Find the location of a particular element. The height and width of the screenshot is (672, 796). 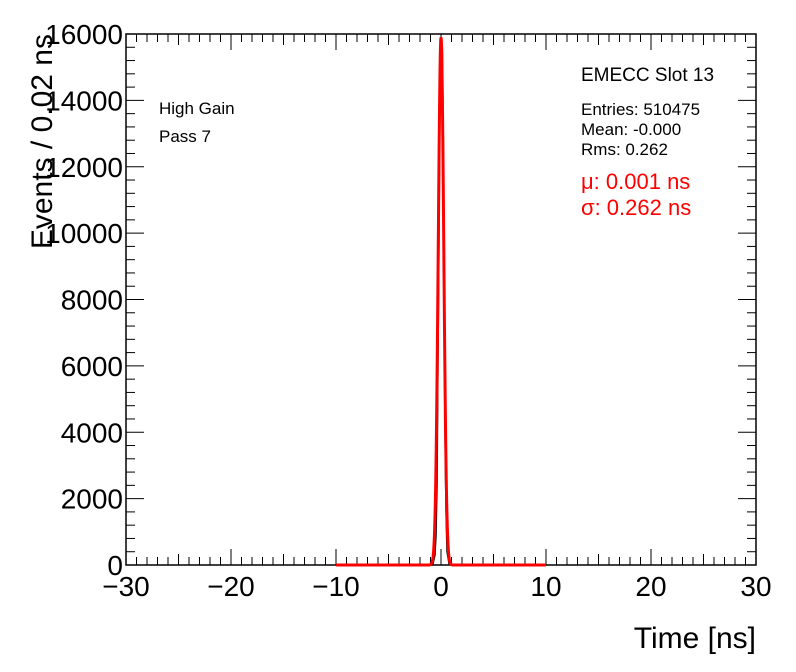

fit-mu: μ: 0.001 ns is located at coordinates (635, 181).